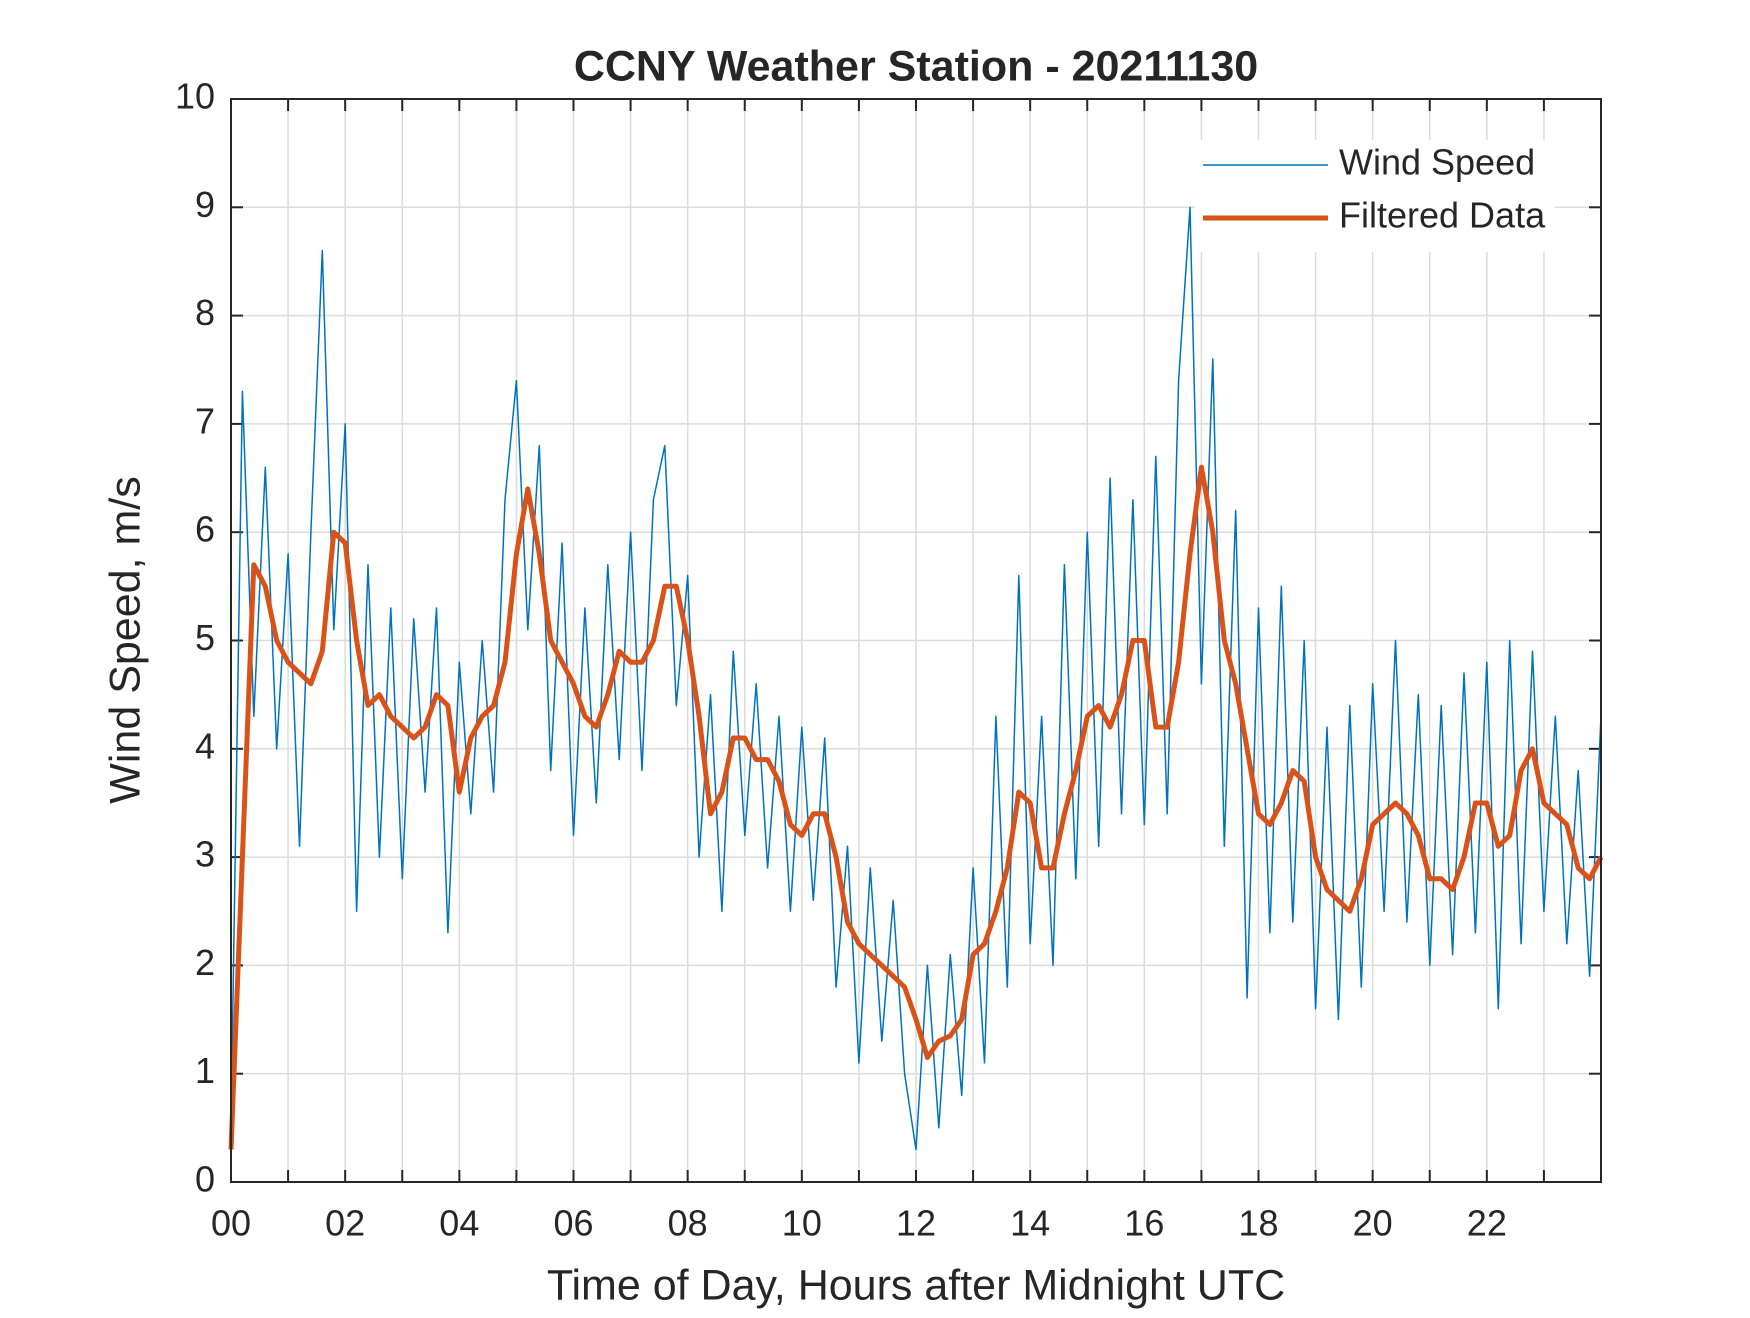  Describe the element at coordinates (573, 1223) in the screenshot. I see `x-tick-label: 06` at that location.